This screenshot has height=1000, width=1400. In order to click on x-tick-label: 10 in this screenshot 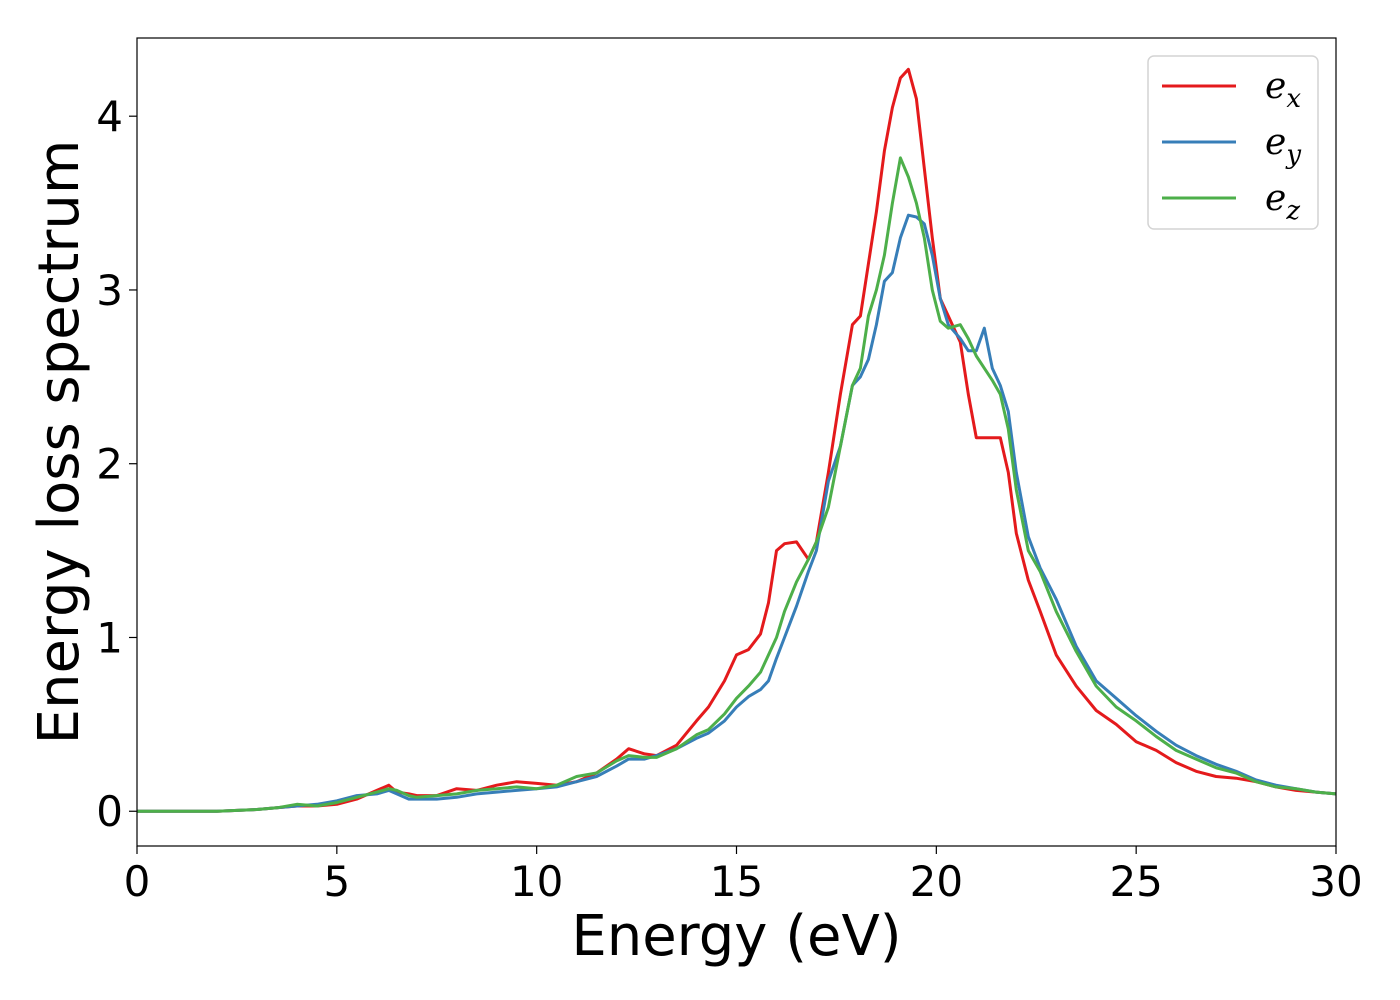, I will do `click(536, 881)`.